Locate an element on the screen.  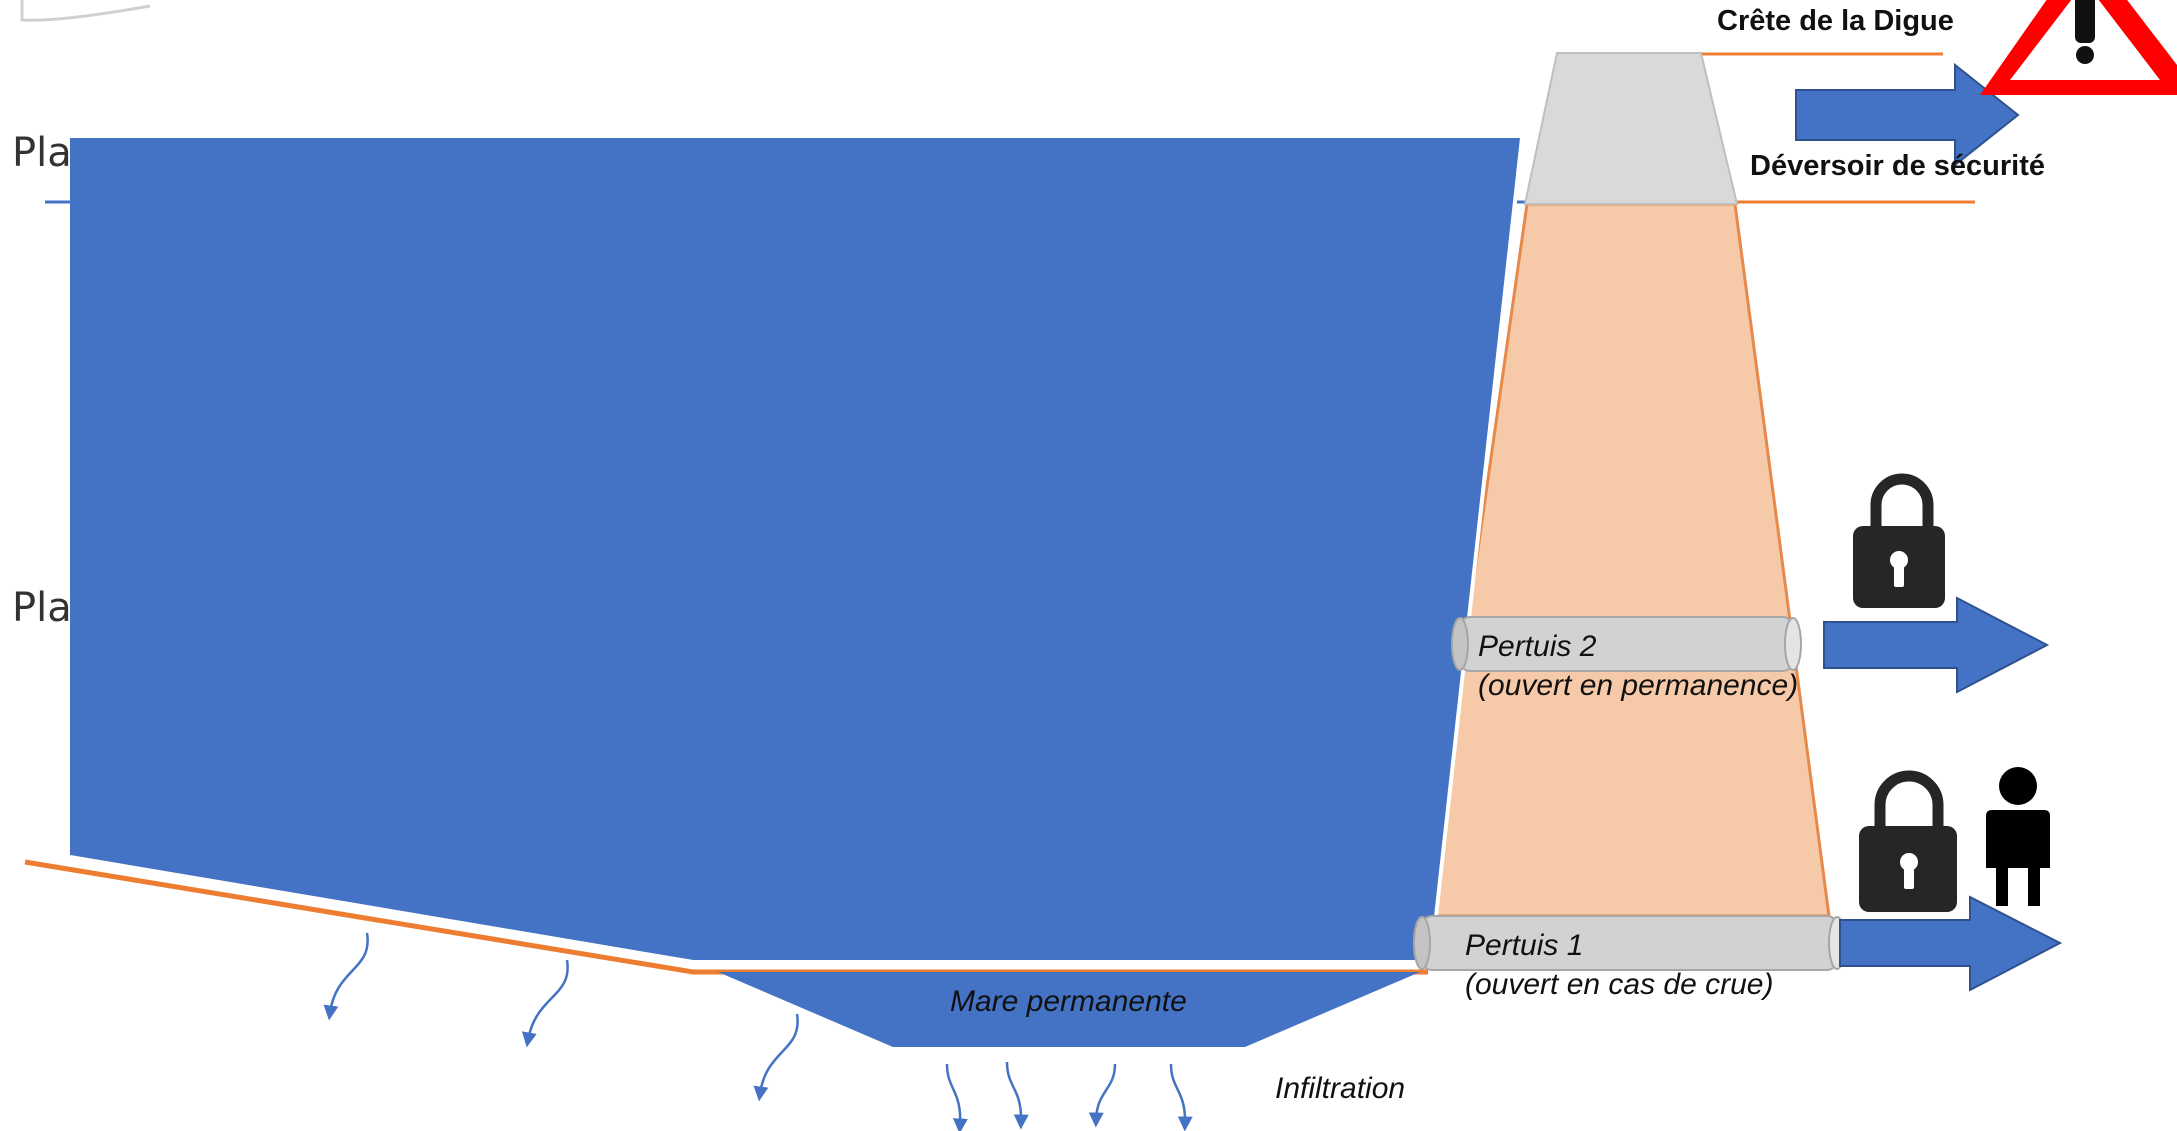
spillway-outflow-arrow is located at coordinates (1907, 115).